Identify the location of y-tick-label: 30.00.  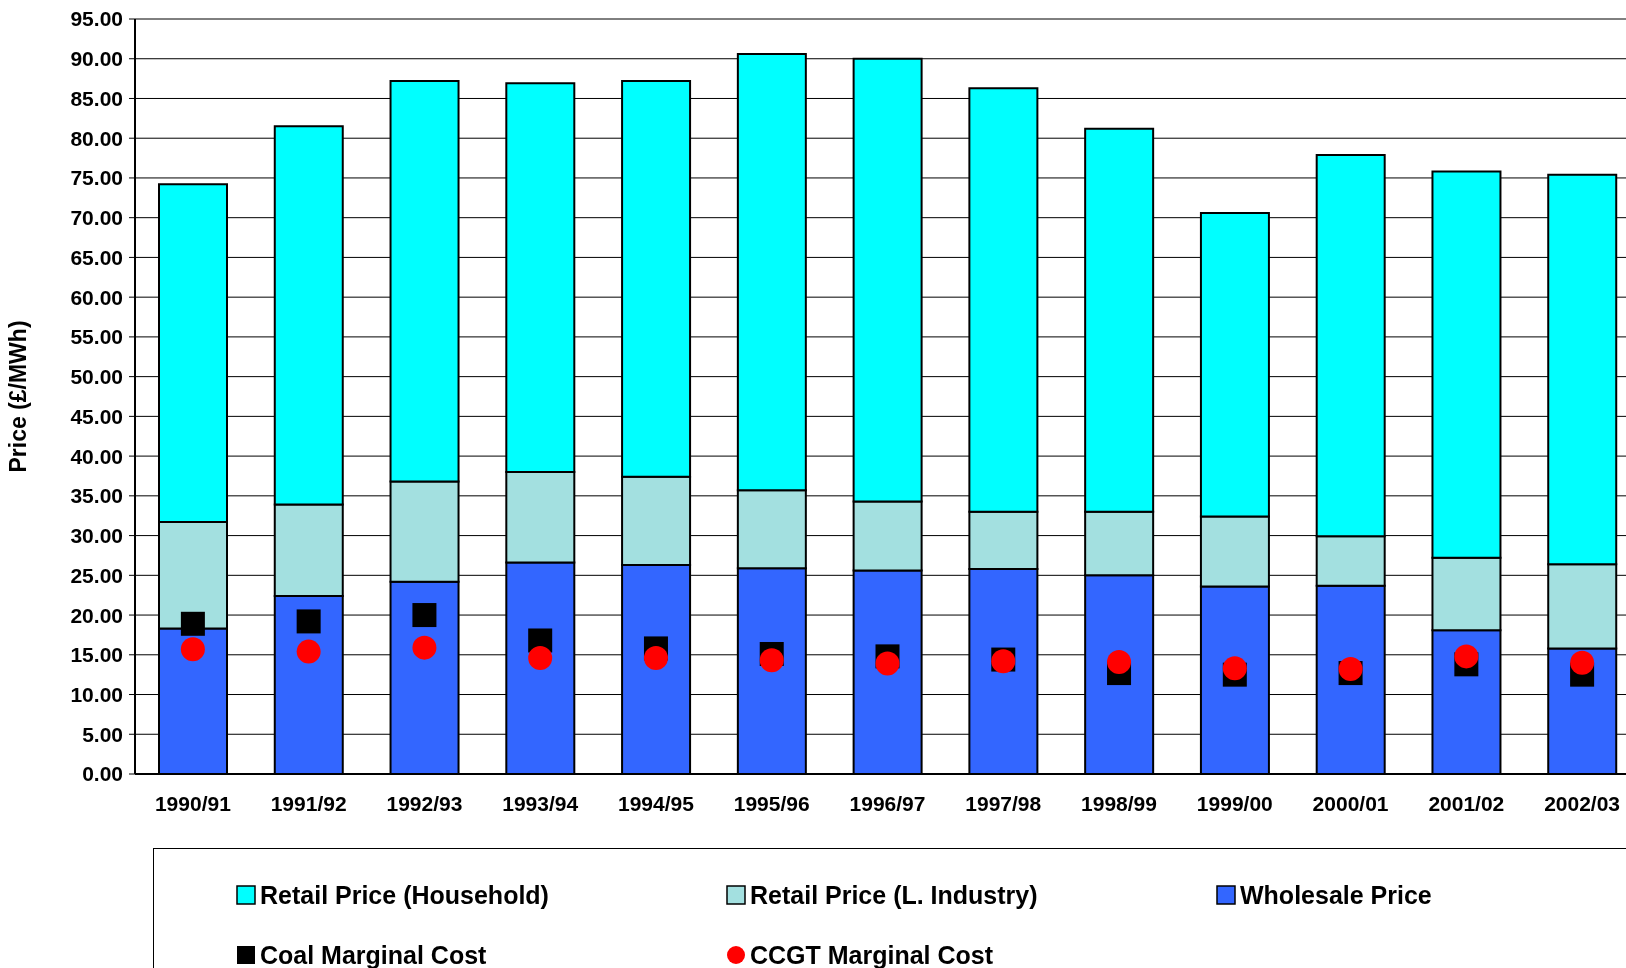
(96, 536).